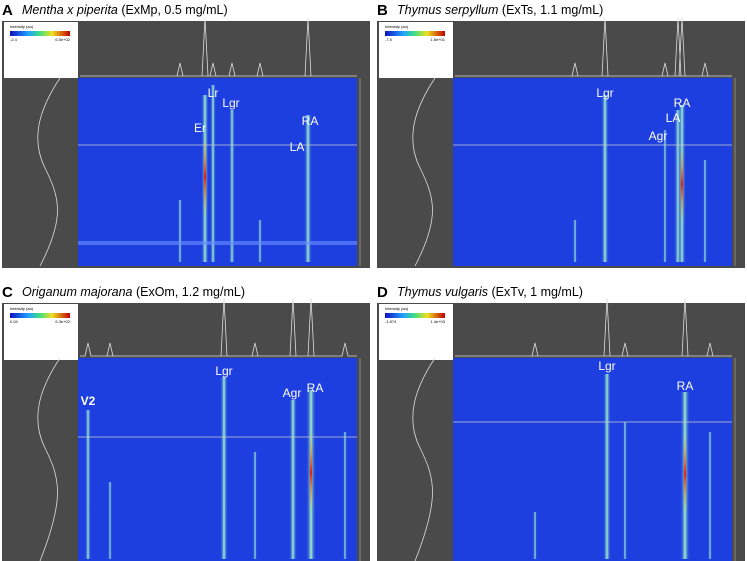 The image size is (747, 561). What do you see at coordinates (14, 39) in the screenshot?
I see `colorbar-min: -2.4` at bounding box center [14, 39].